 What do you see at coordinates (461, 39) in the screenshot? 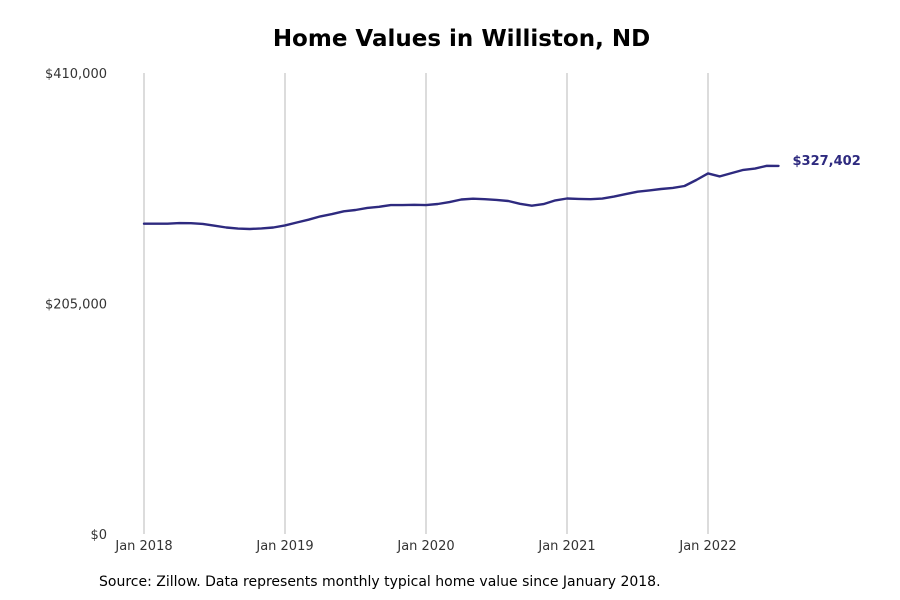
I see `chart-title: Home Values in Williston, ND` at bounding box center [461, 39].